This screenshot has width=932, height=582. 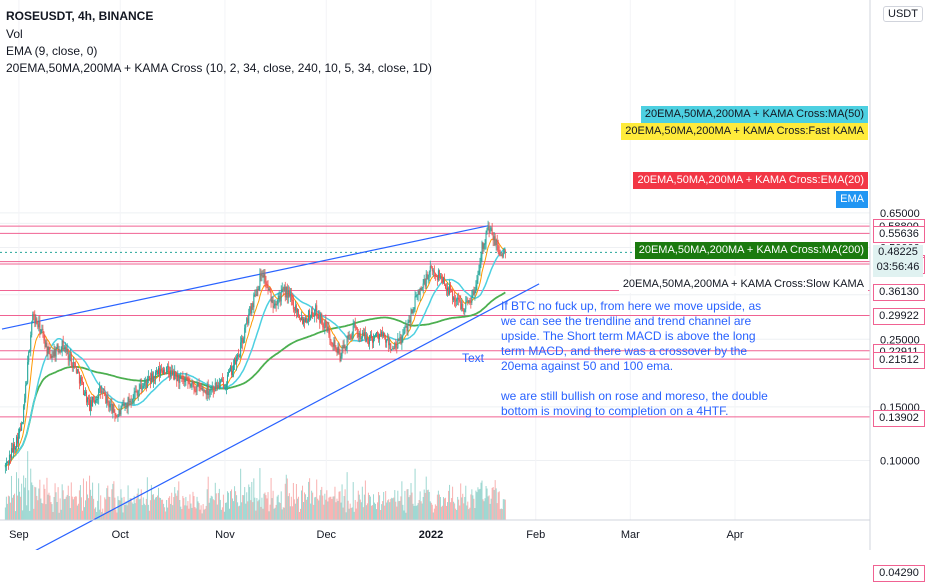 I want to click on level-price-label: 0.21512, so click(x=899, y=361).